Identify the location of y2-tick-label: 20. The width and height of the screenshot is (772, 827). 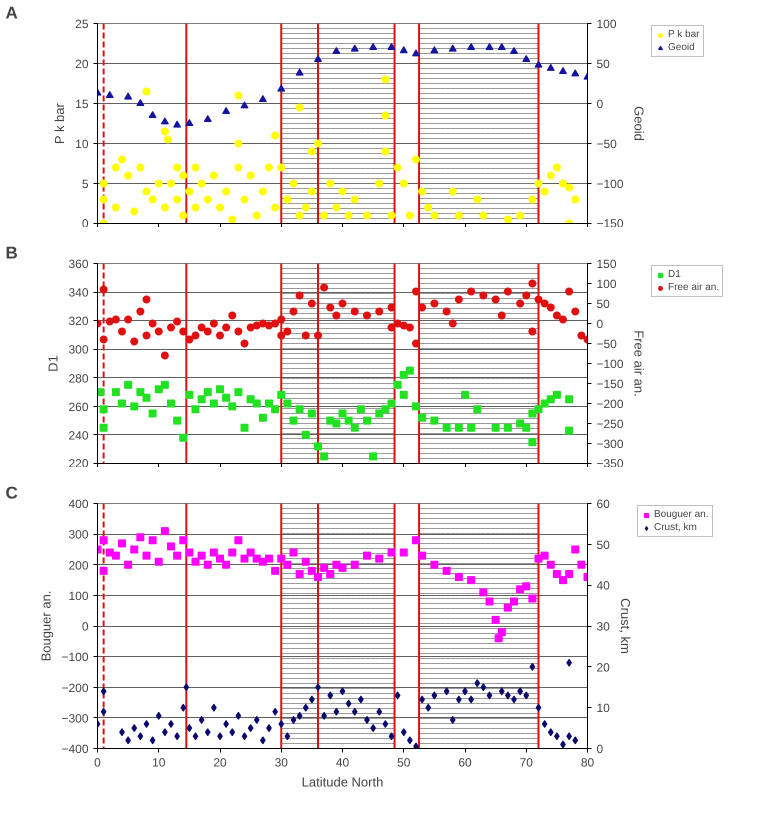
(603, 667).